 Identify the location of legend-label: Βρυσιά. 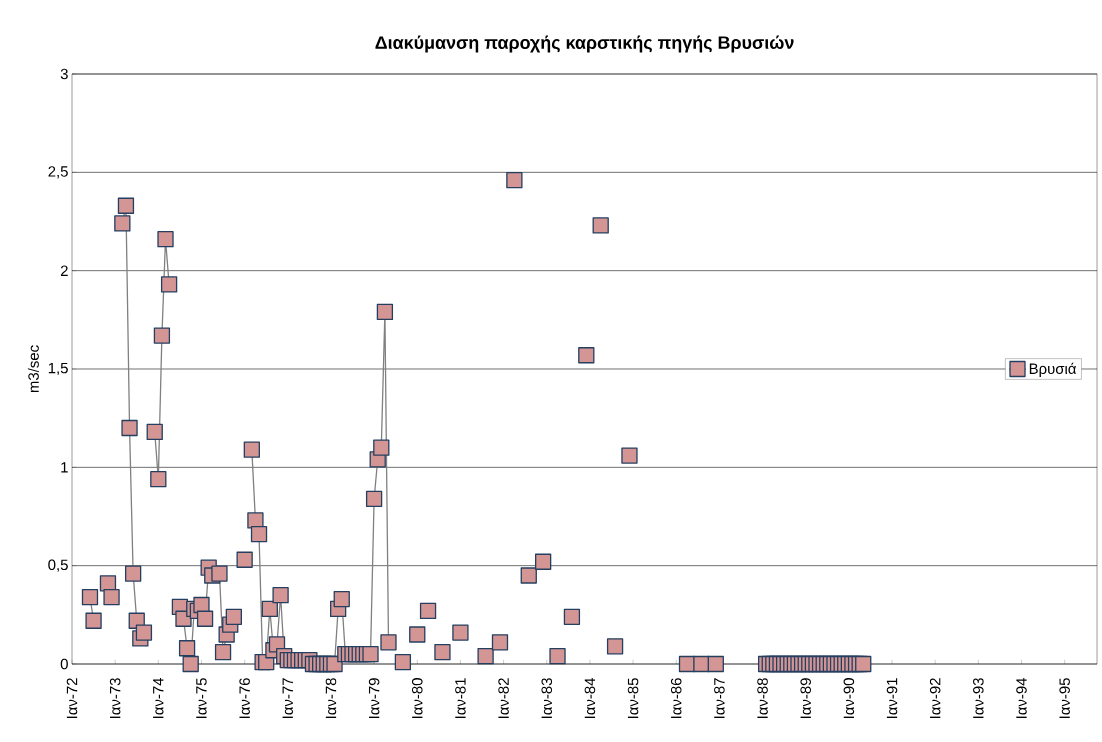
(1053, 369).